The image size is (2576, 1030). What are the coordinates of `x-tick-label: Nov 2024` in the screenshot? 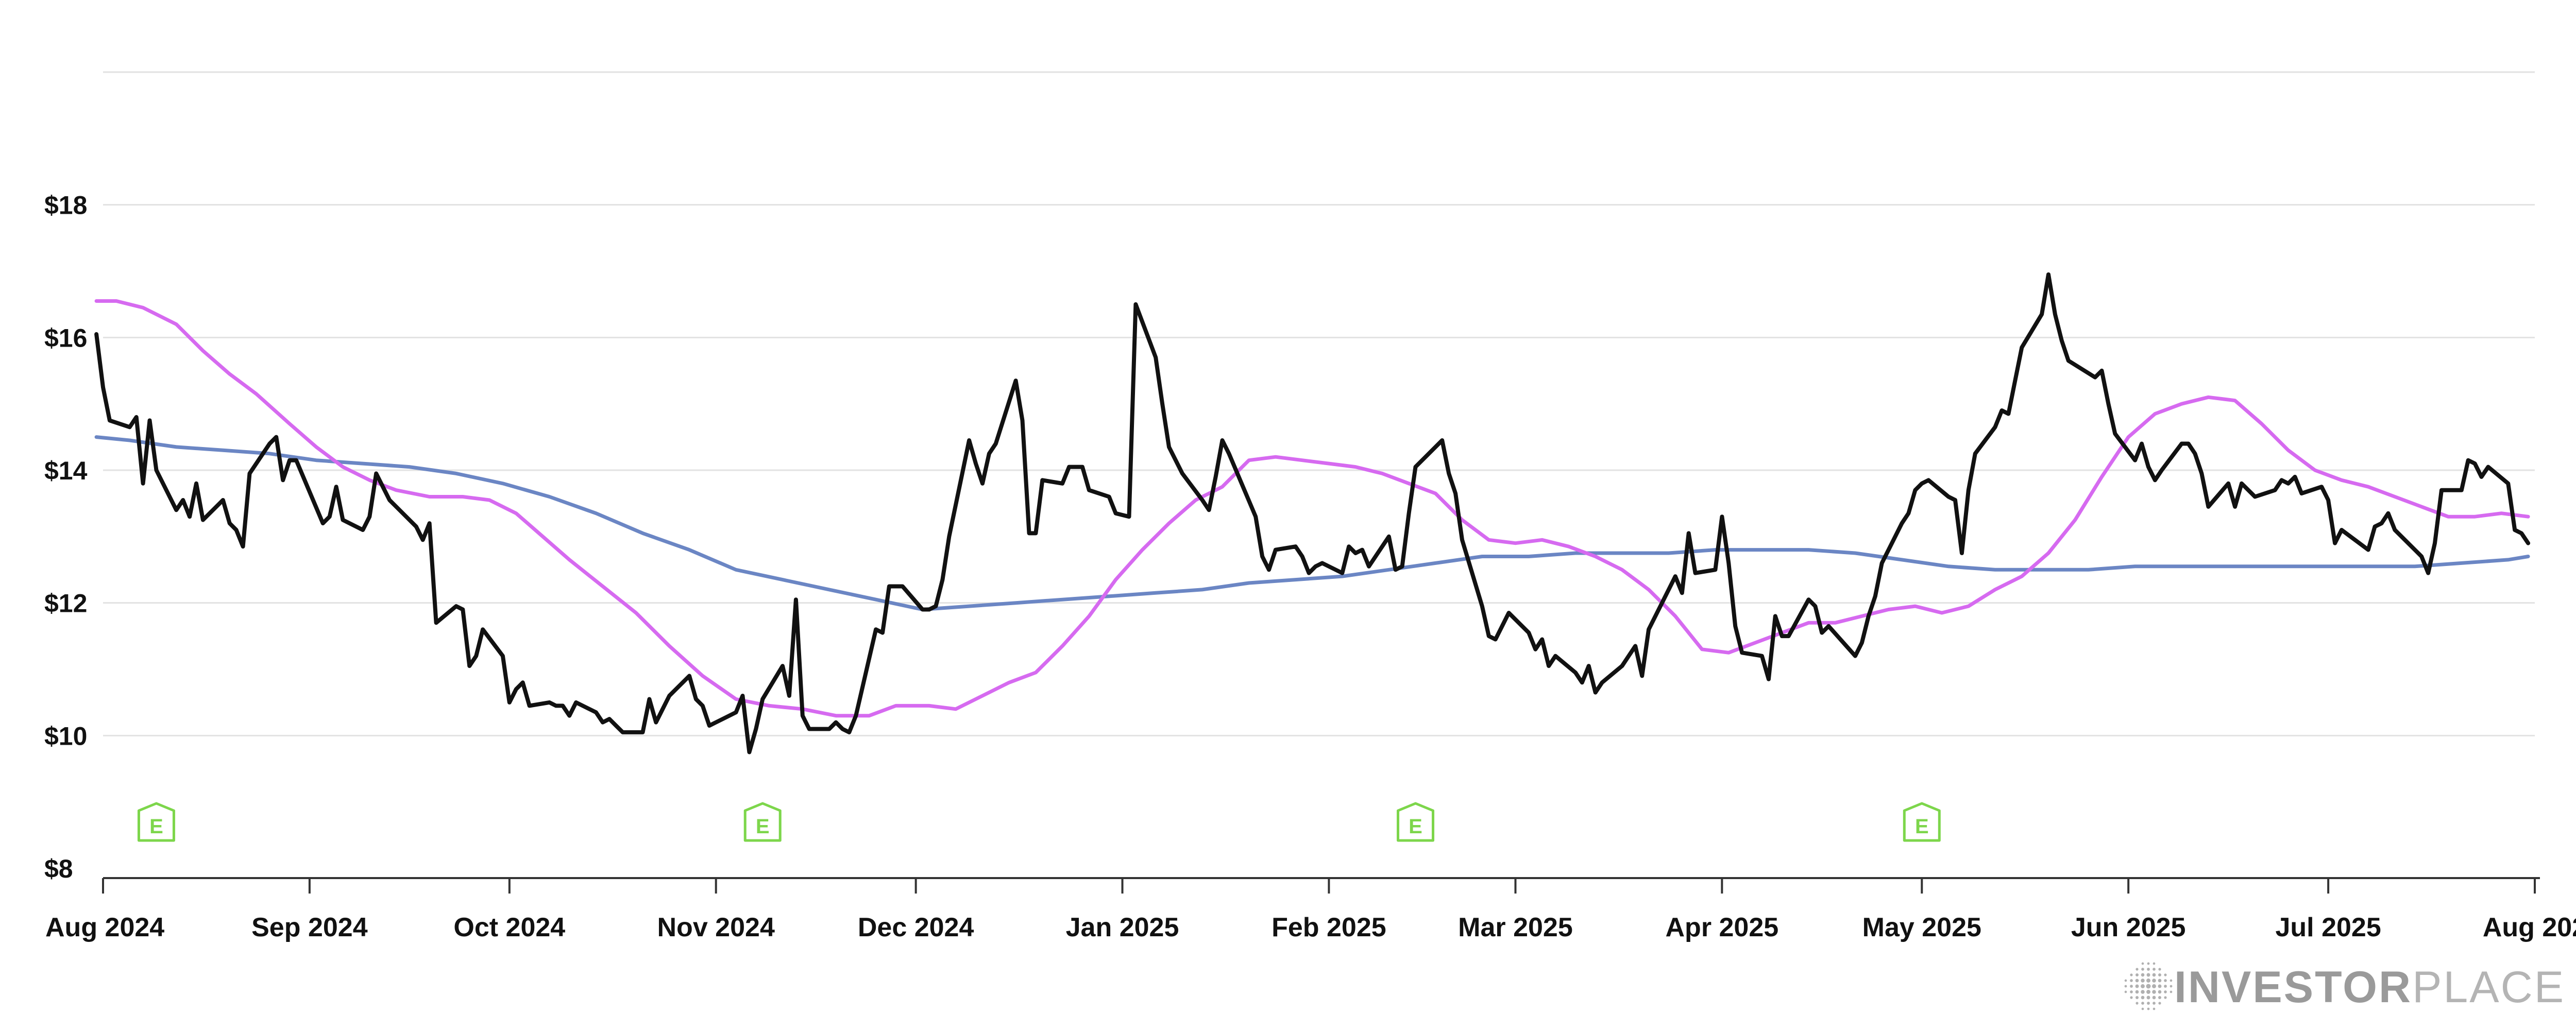 It's located at (716, 927).